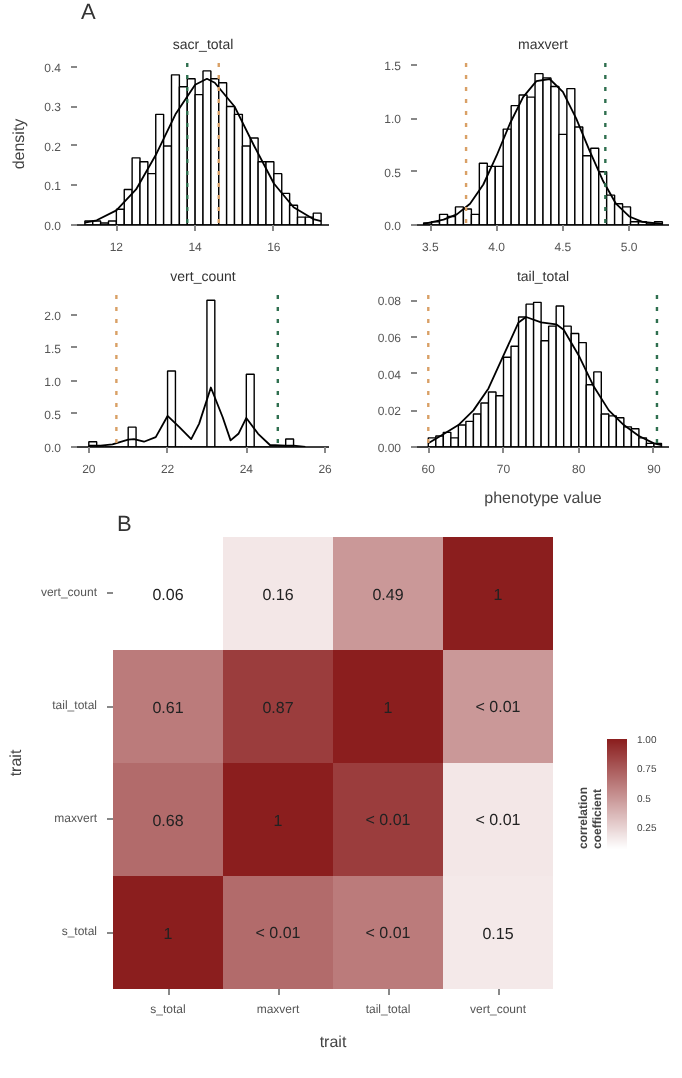  I want to click on y-axis-title: trait, so click(15, 762).